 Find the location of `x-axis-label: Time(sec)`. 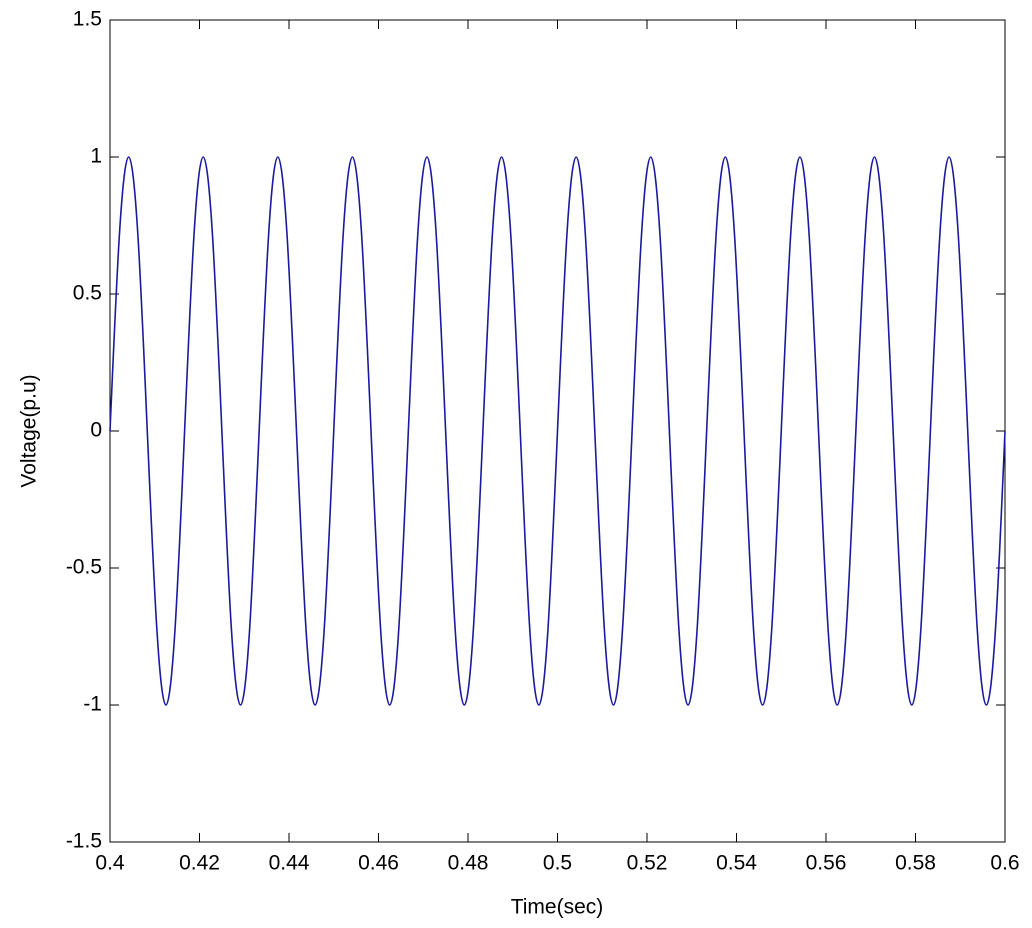

x-axis-label: Time(sec) is located at coordinates (557, 907).